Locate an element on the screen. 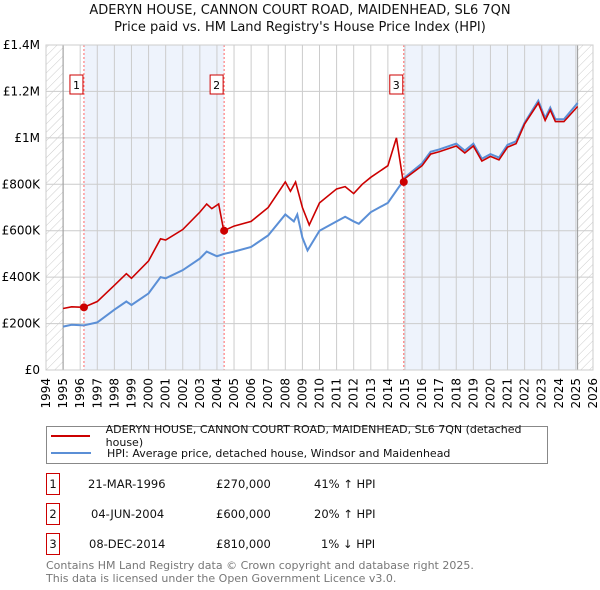  x-tick-label: 2025 is located at coordinates (576, 393).